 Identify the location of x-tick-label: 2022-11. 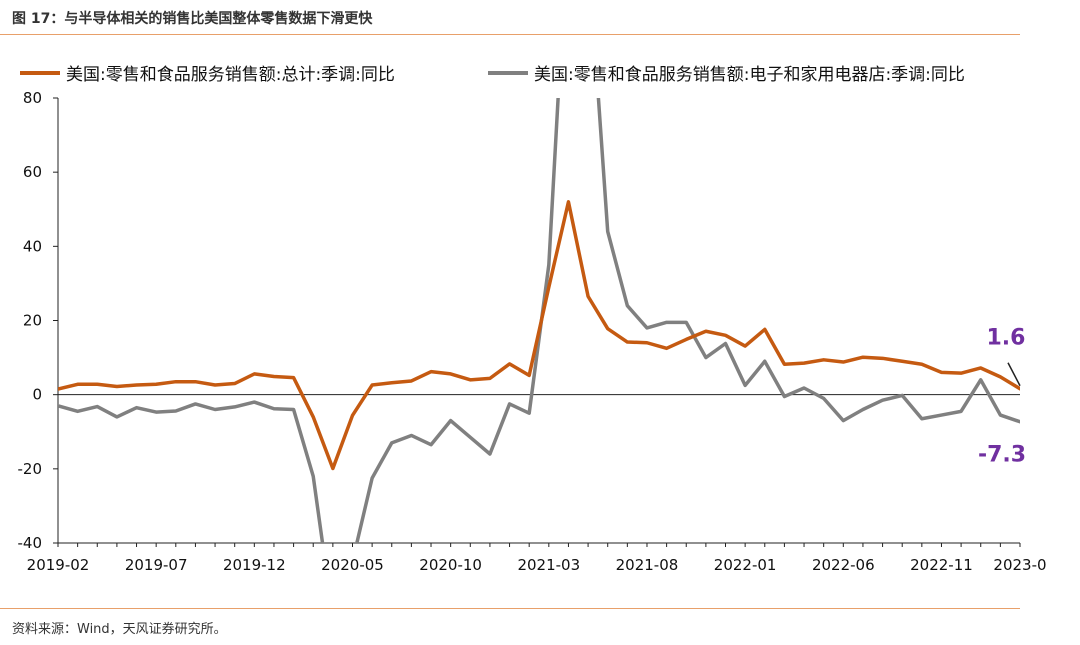
(941, 565).